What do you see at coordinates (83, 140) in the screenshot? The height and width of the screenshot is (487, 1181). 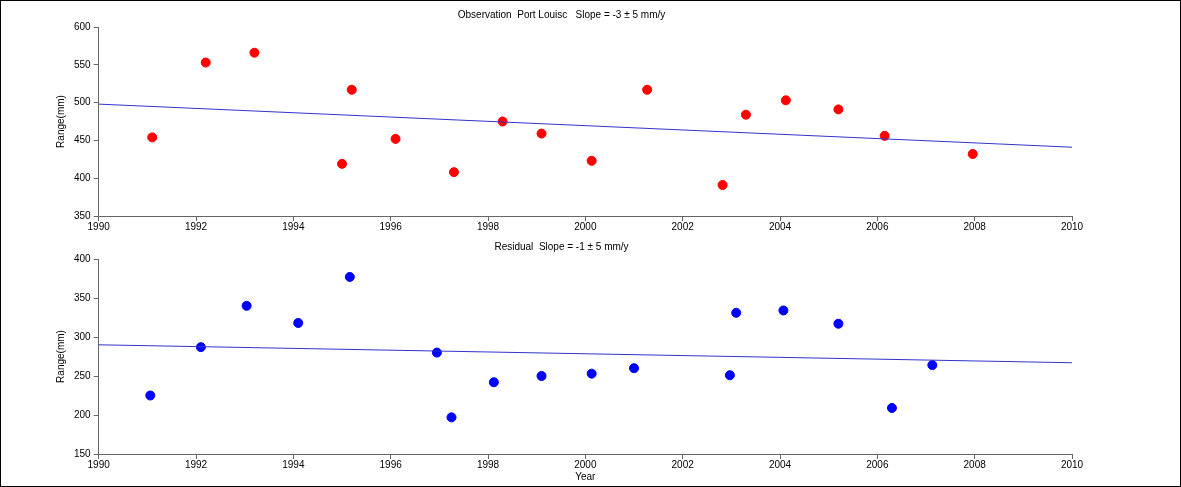 I see `y-tick-label: 450` at bounding box center [83, 140].